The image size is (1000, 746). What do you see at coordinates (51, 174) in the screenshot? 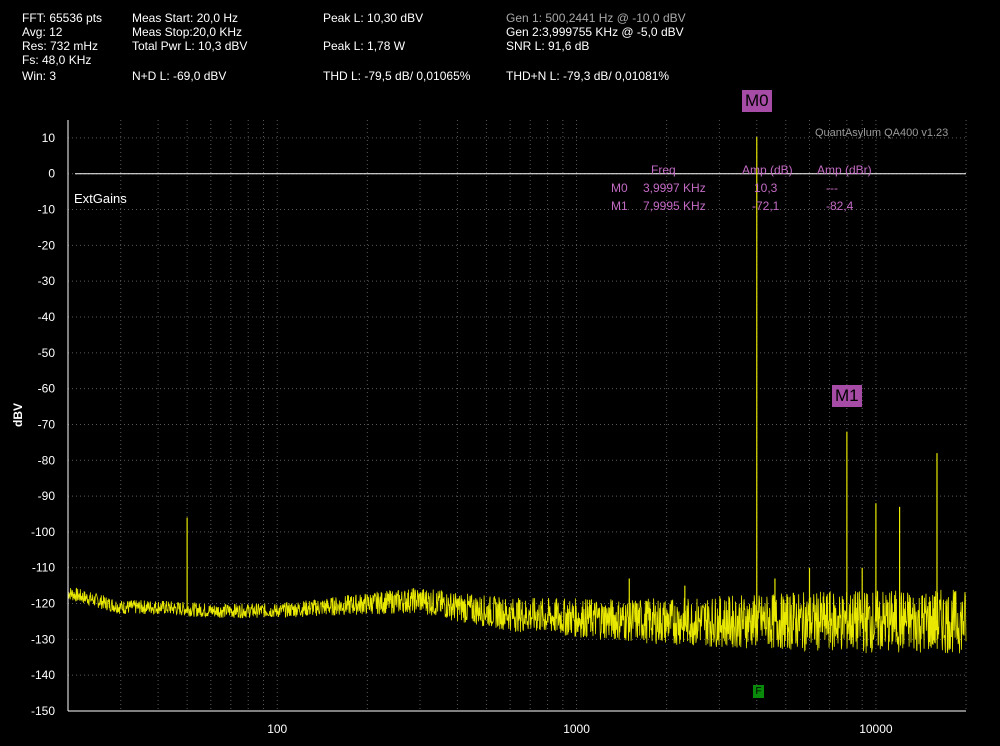
I see `y-tick-label: 0` at bounding box center [51, 174].